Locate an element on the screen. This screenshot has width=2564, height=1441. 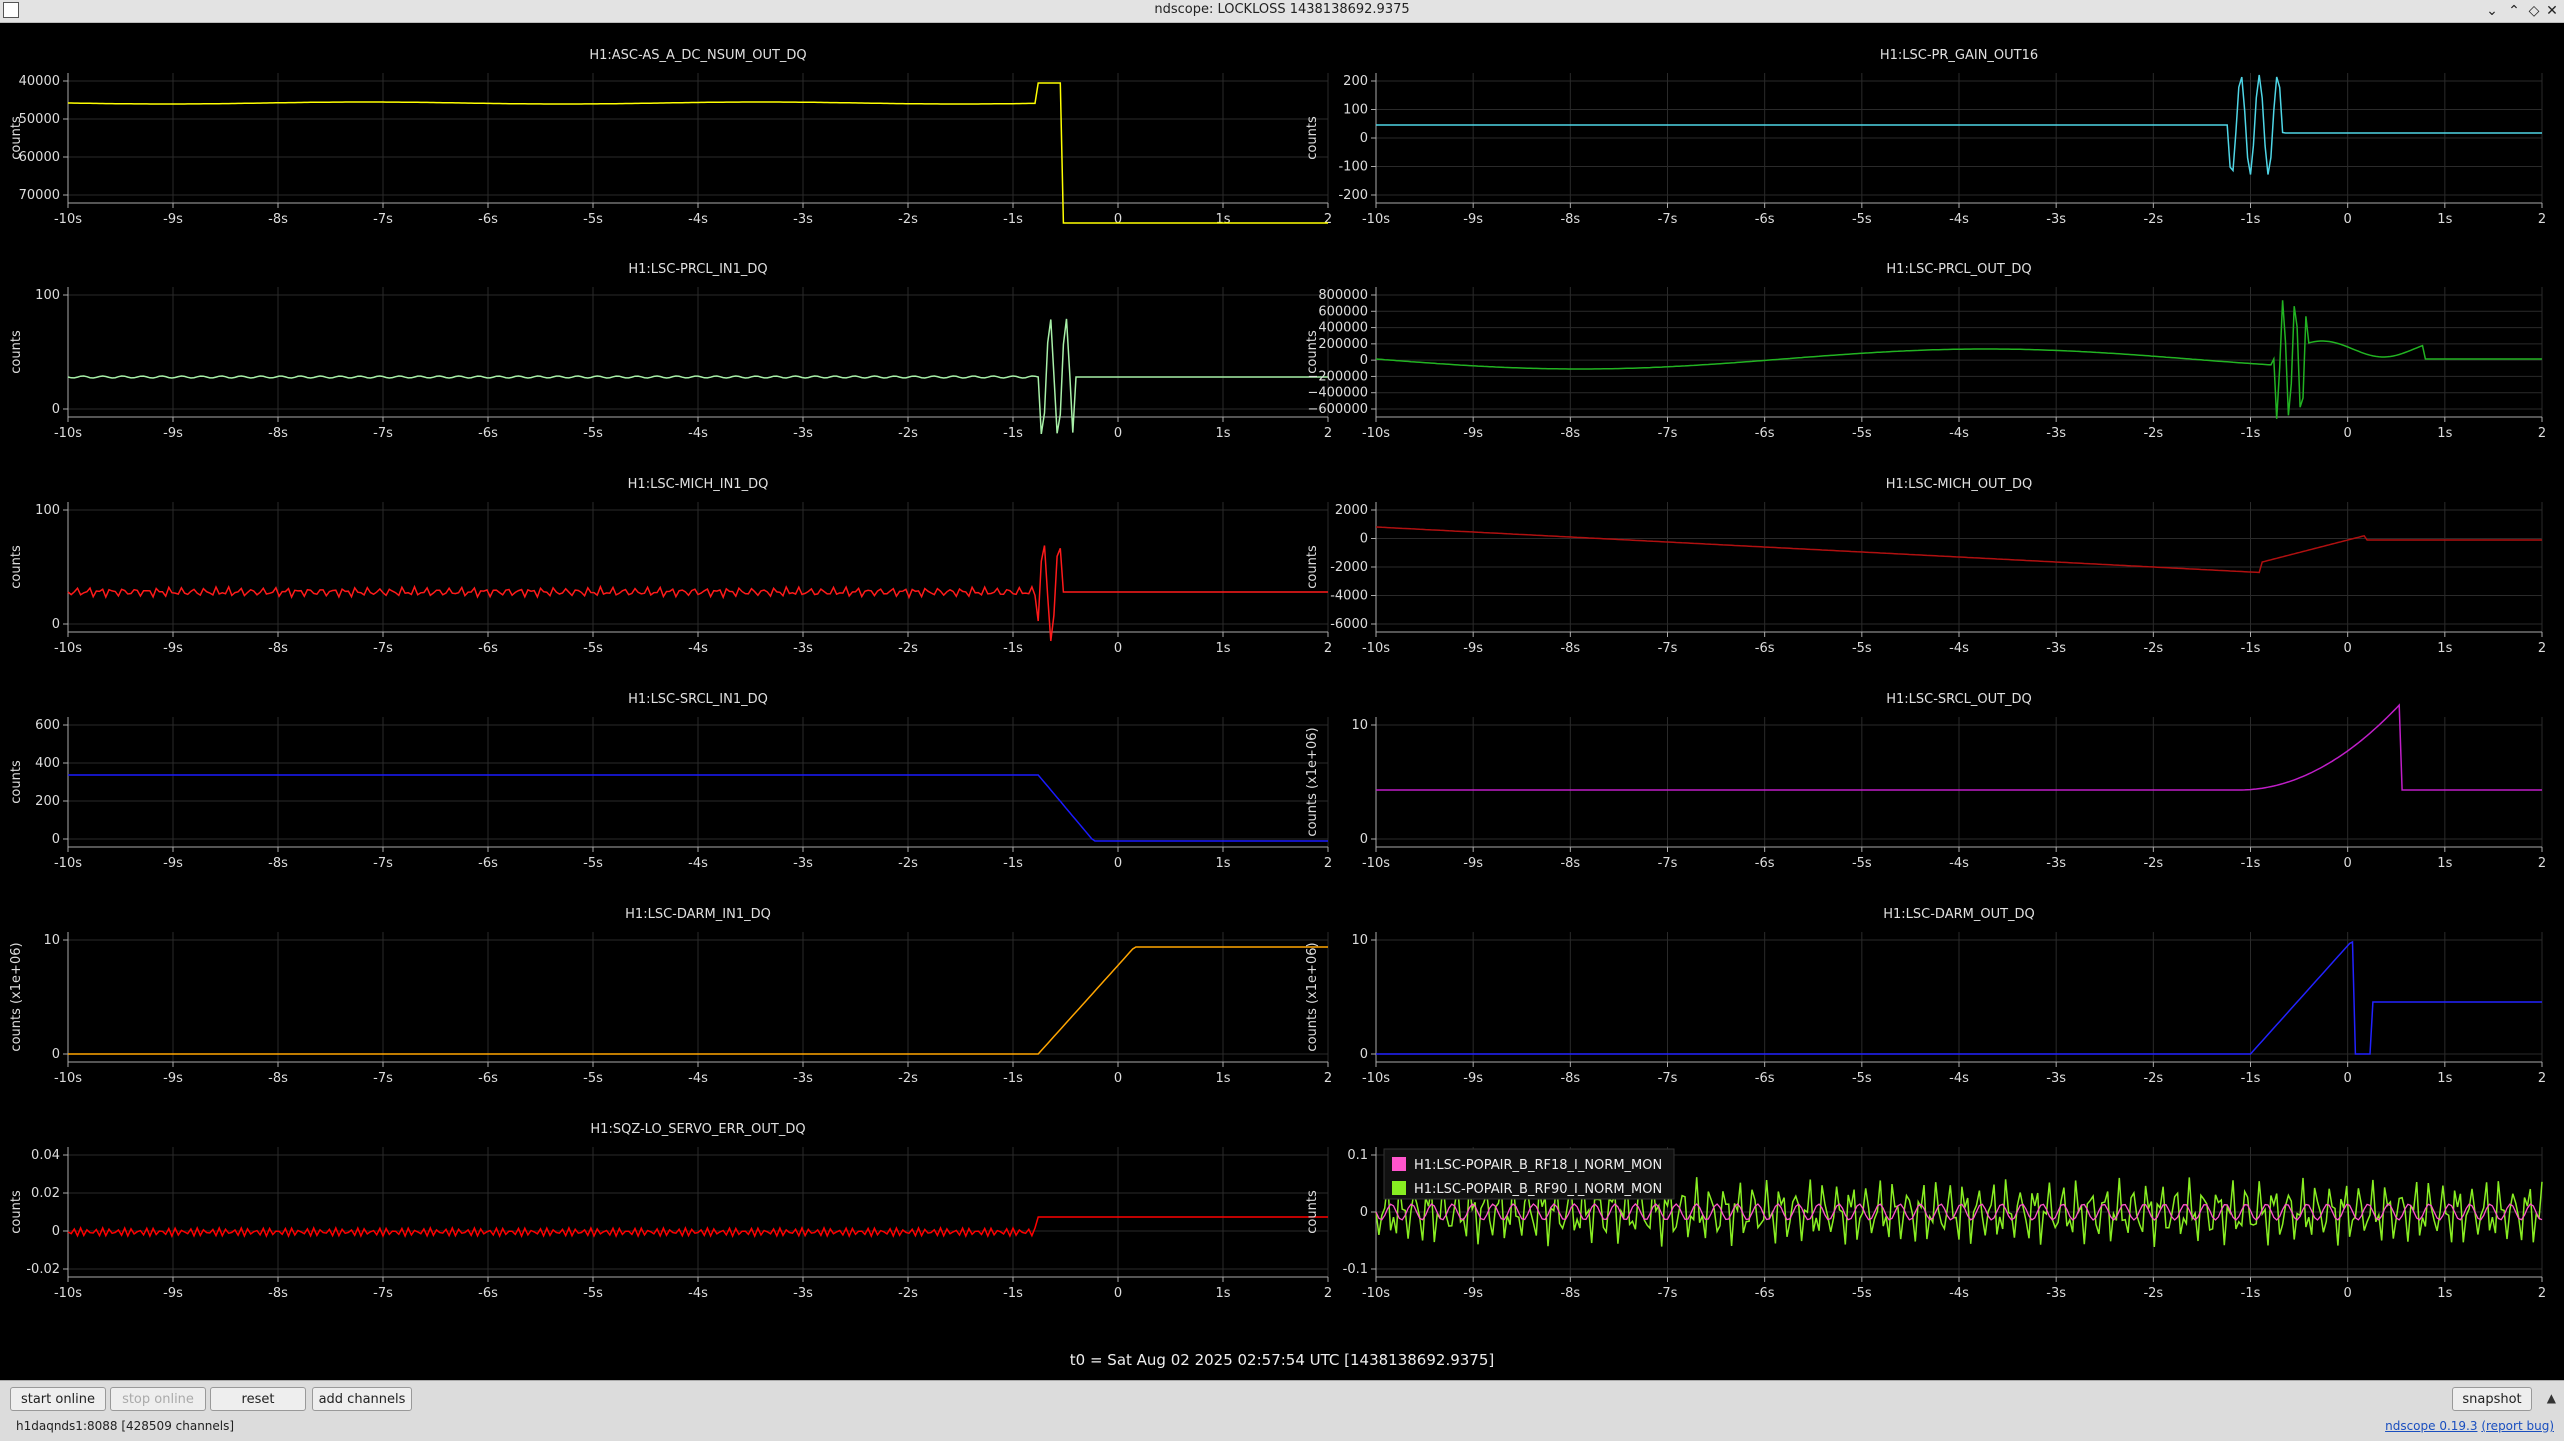
version-link: ndscope 0.19.3 is located at coordinates (2431, 1426).